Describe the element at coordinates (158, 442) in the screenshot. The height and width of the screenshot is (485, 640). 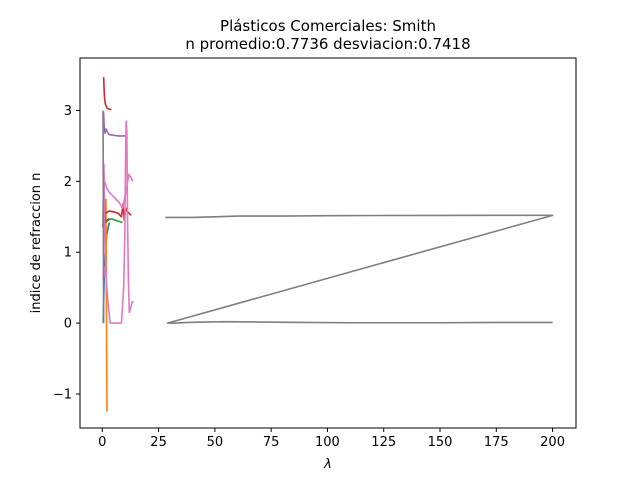
I see `x-tick-label: 25` at that location.